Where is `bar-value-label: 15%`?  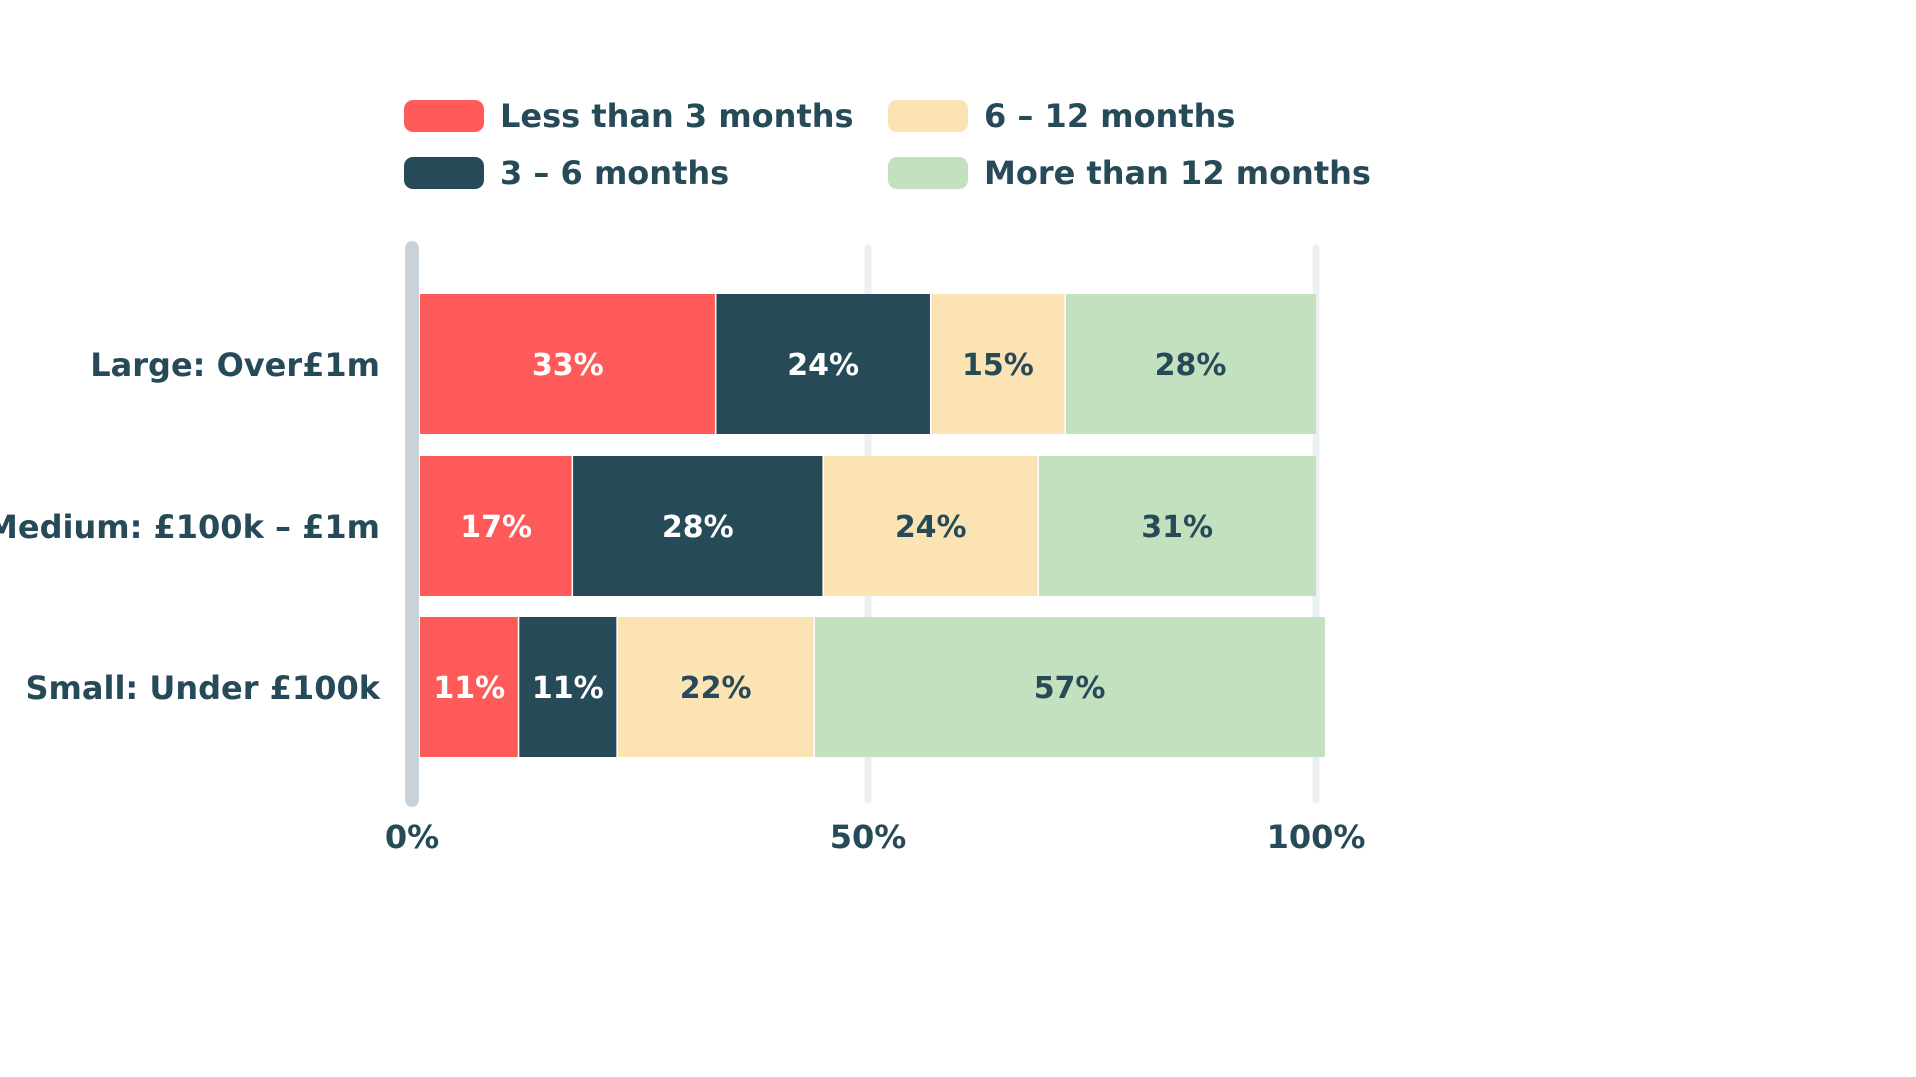
bar-value-label: 15% is located at coordinates (998, 365).